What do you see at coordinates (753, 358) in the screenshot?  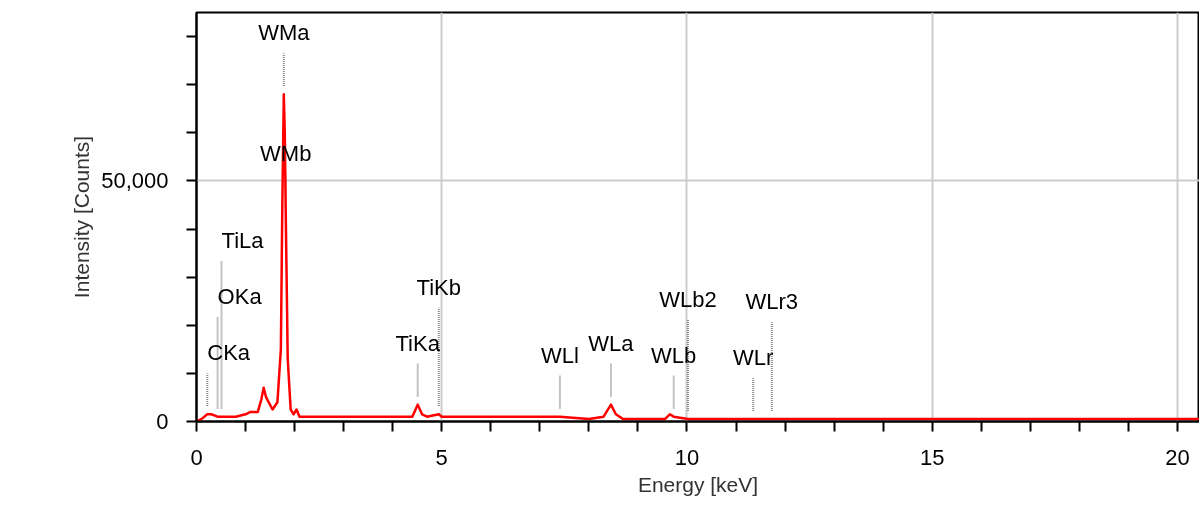 I see `annotation: WLr` at bounding box center [753, 358].